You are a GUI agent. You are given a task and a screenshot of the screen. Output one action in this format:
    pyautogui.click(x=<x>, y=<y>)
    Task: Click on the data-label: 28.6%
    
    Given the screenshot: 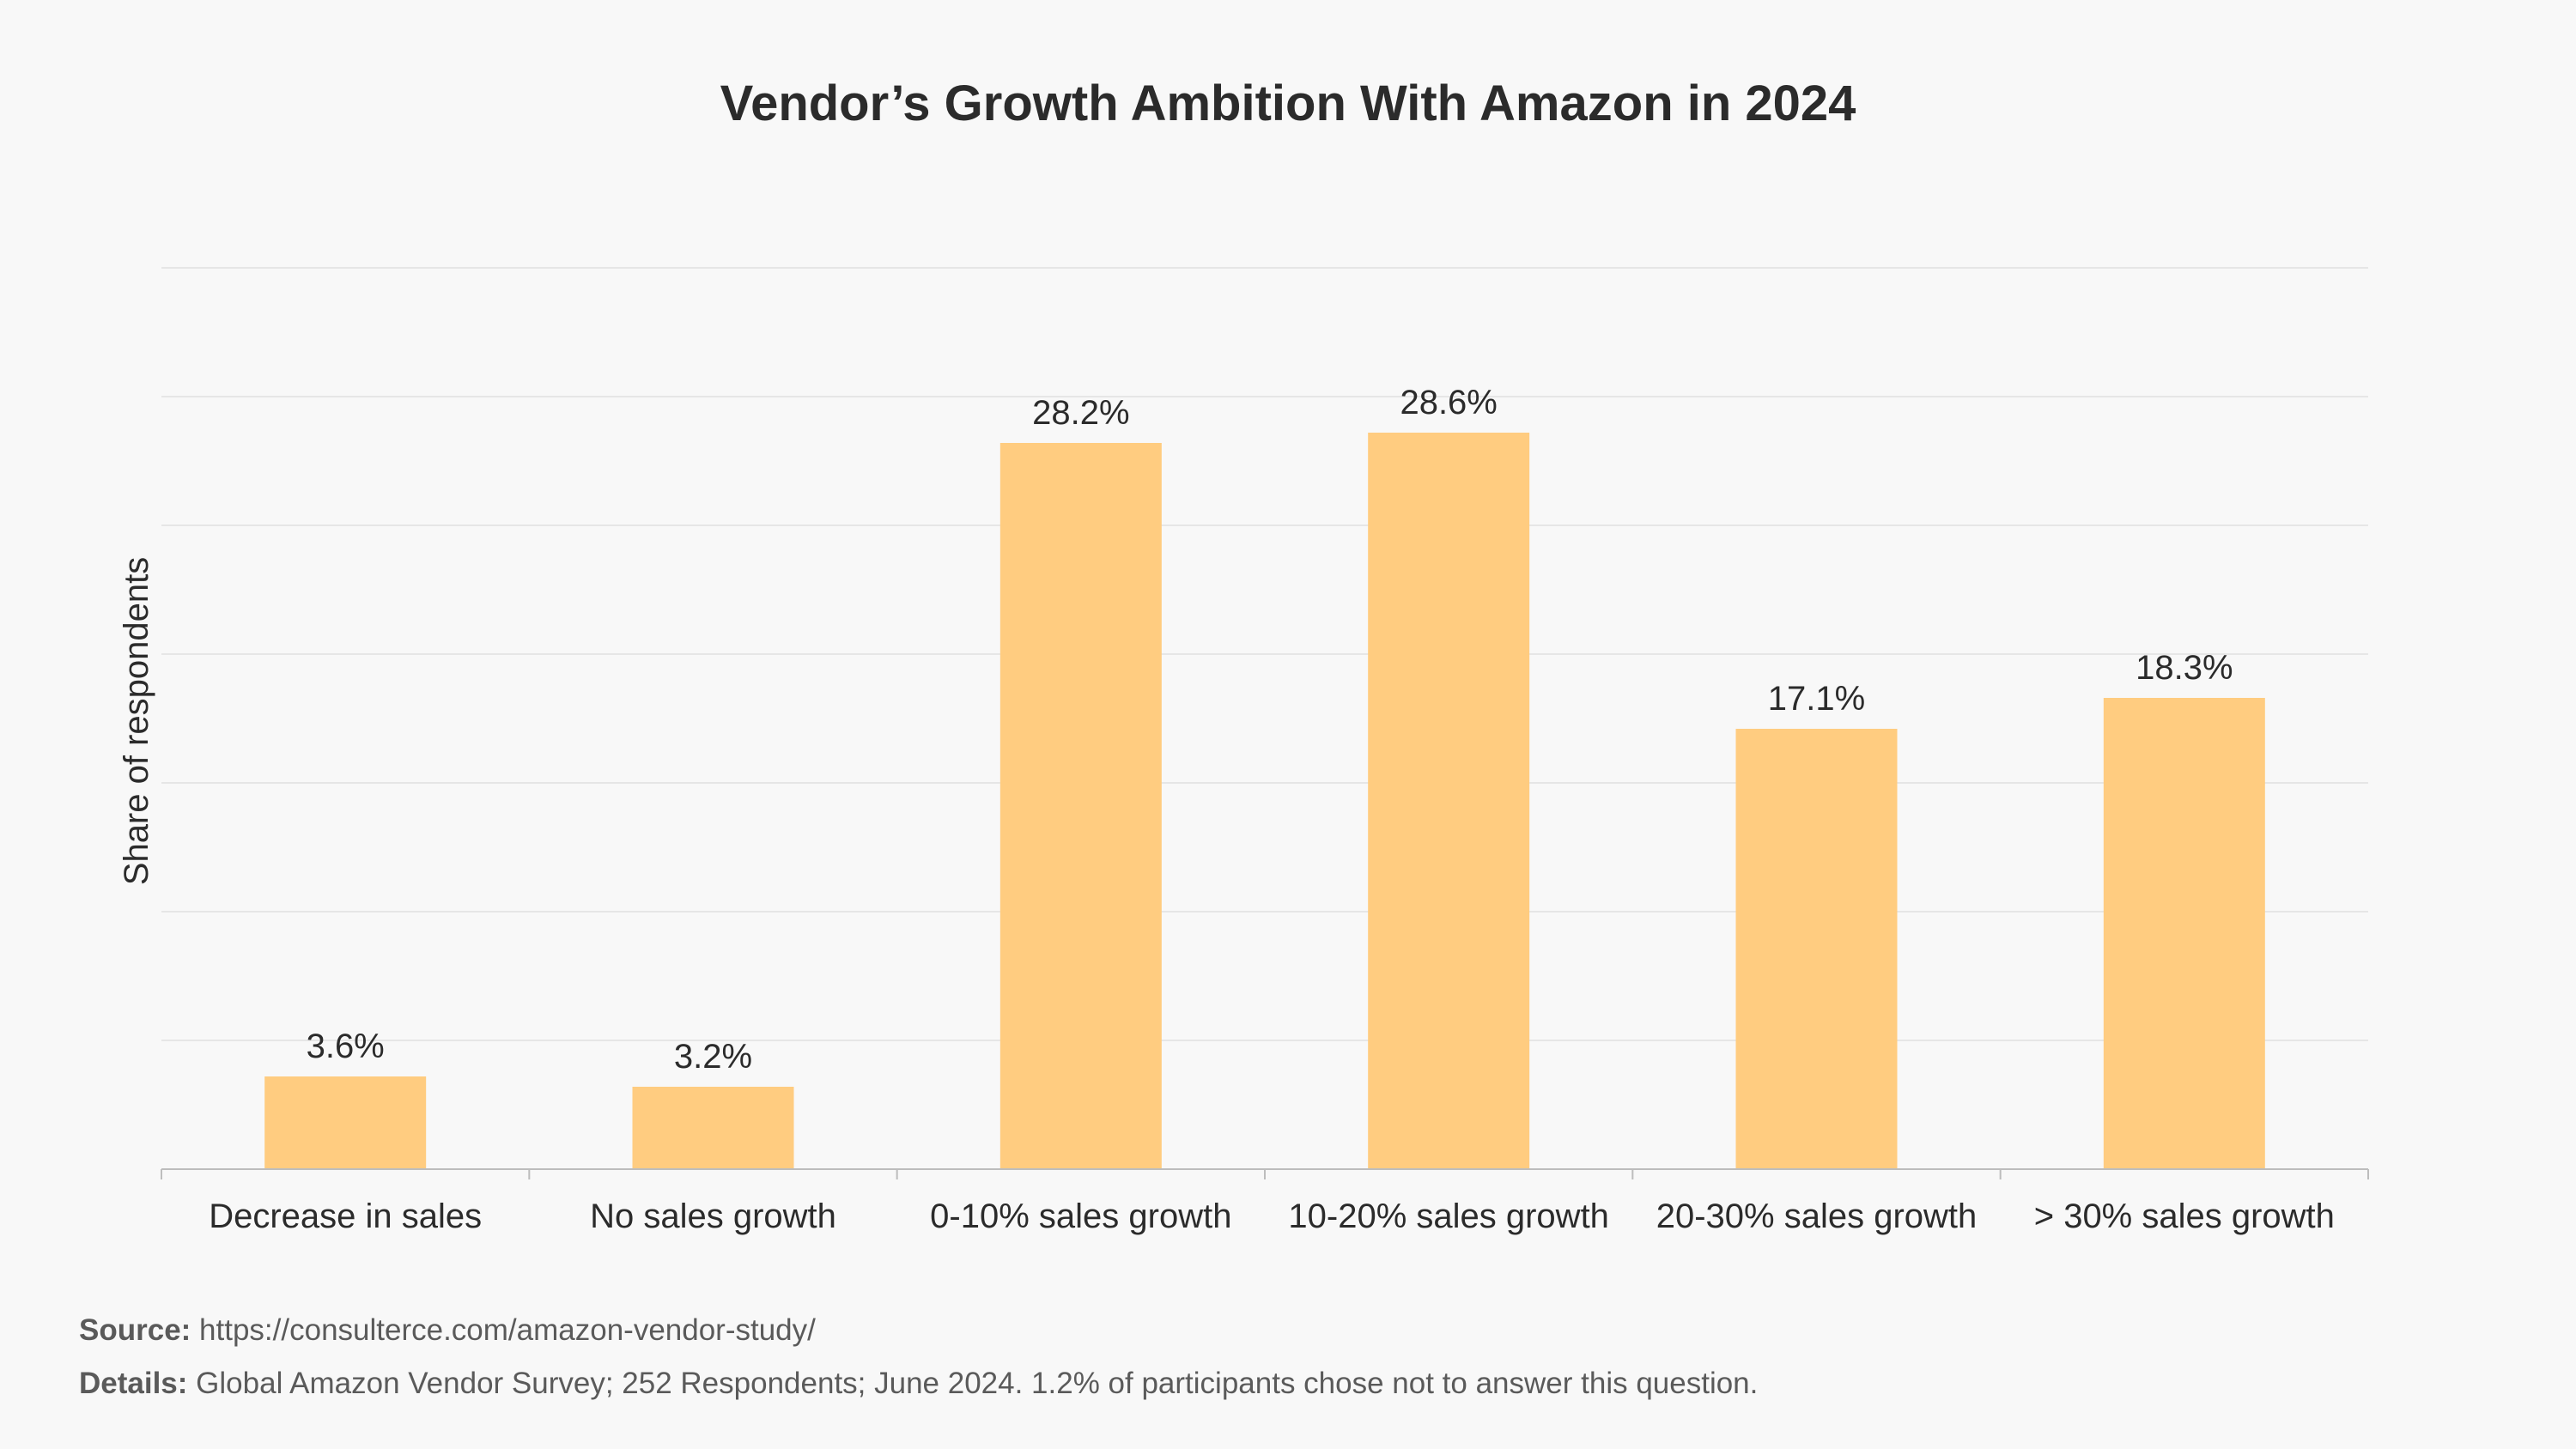 What is the action you would take?
    pyautogui.click(x=1448, y=402)
    